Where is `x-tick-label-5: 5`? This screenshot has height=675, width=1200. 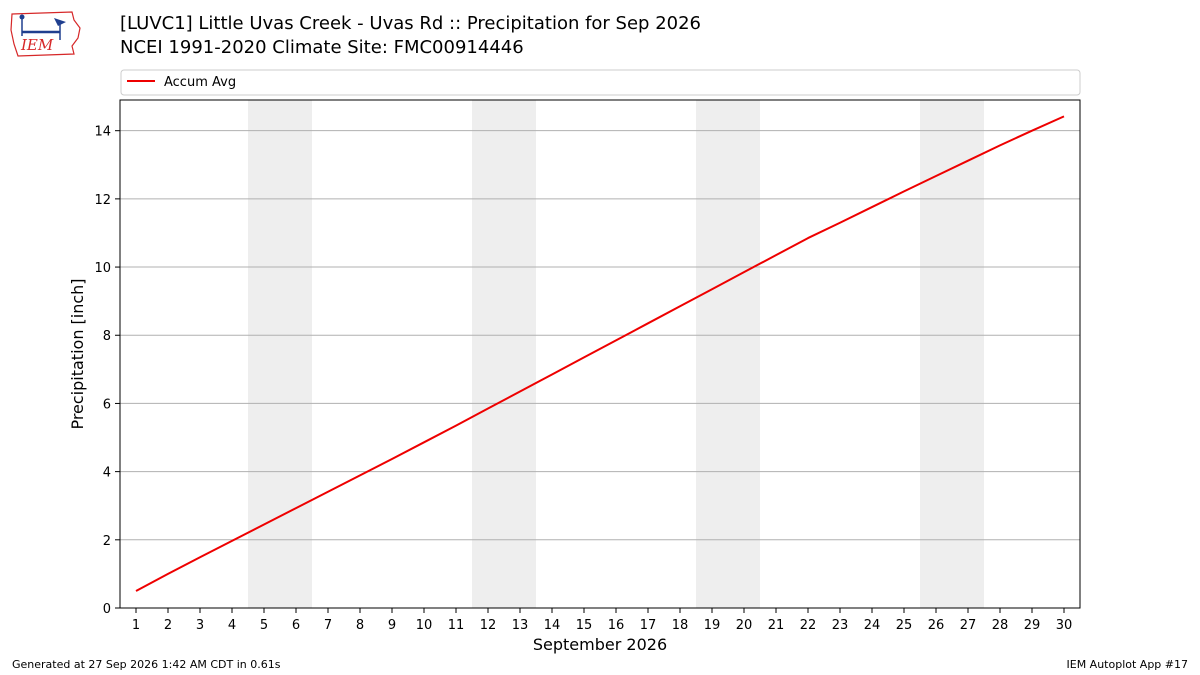
x-tick-label-5: 5 is located at coordinates (264, 625).